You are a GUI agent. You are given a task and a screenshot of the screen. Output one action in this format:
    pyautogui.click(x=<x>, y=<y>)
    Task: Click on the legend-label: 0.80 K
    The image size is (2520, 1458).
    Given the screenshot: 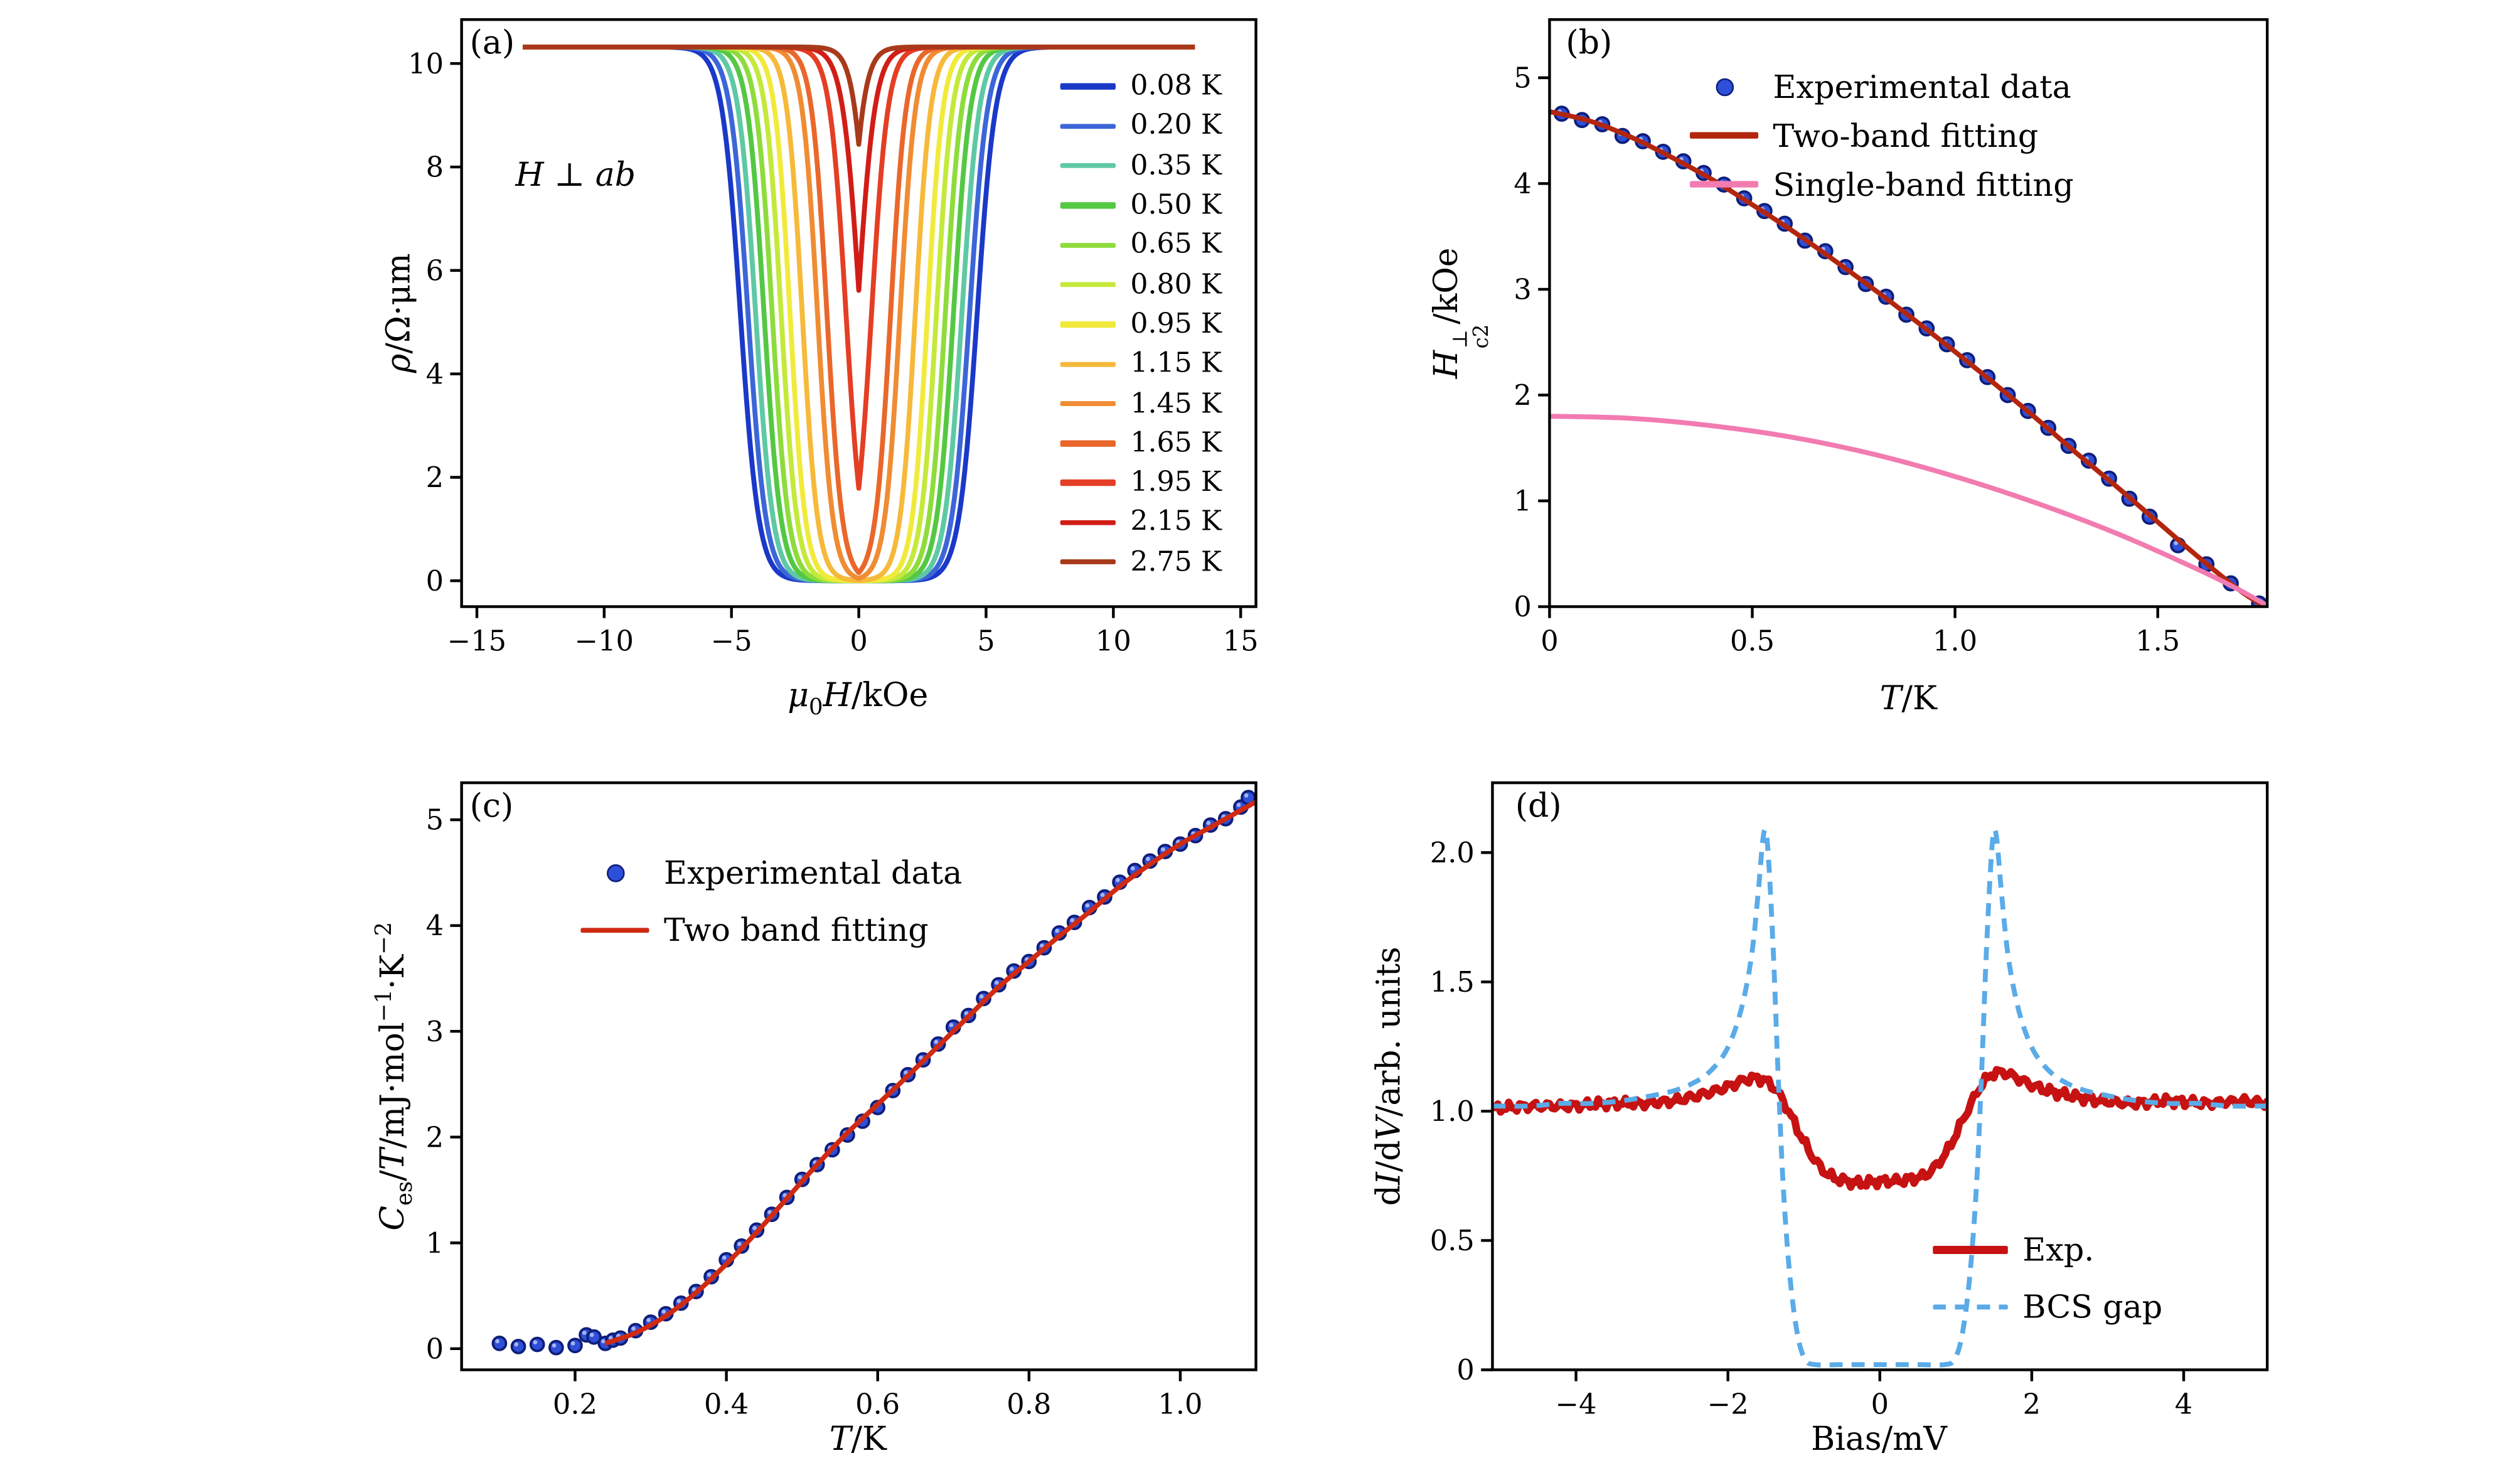 What is the action you would take?
    pyautogui.click(x=1176, y=284)
    